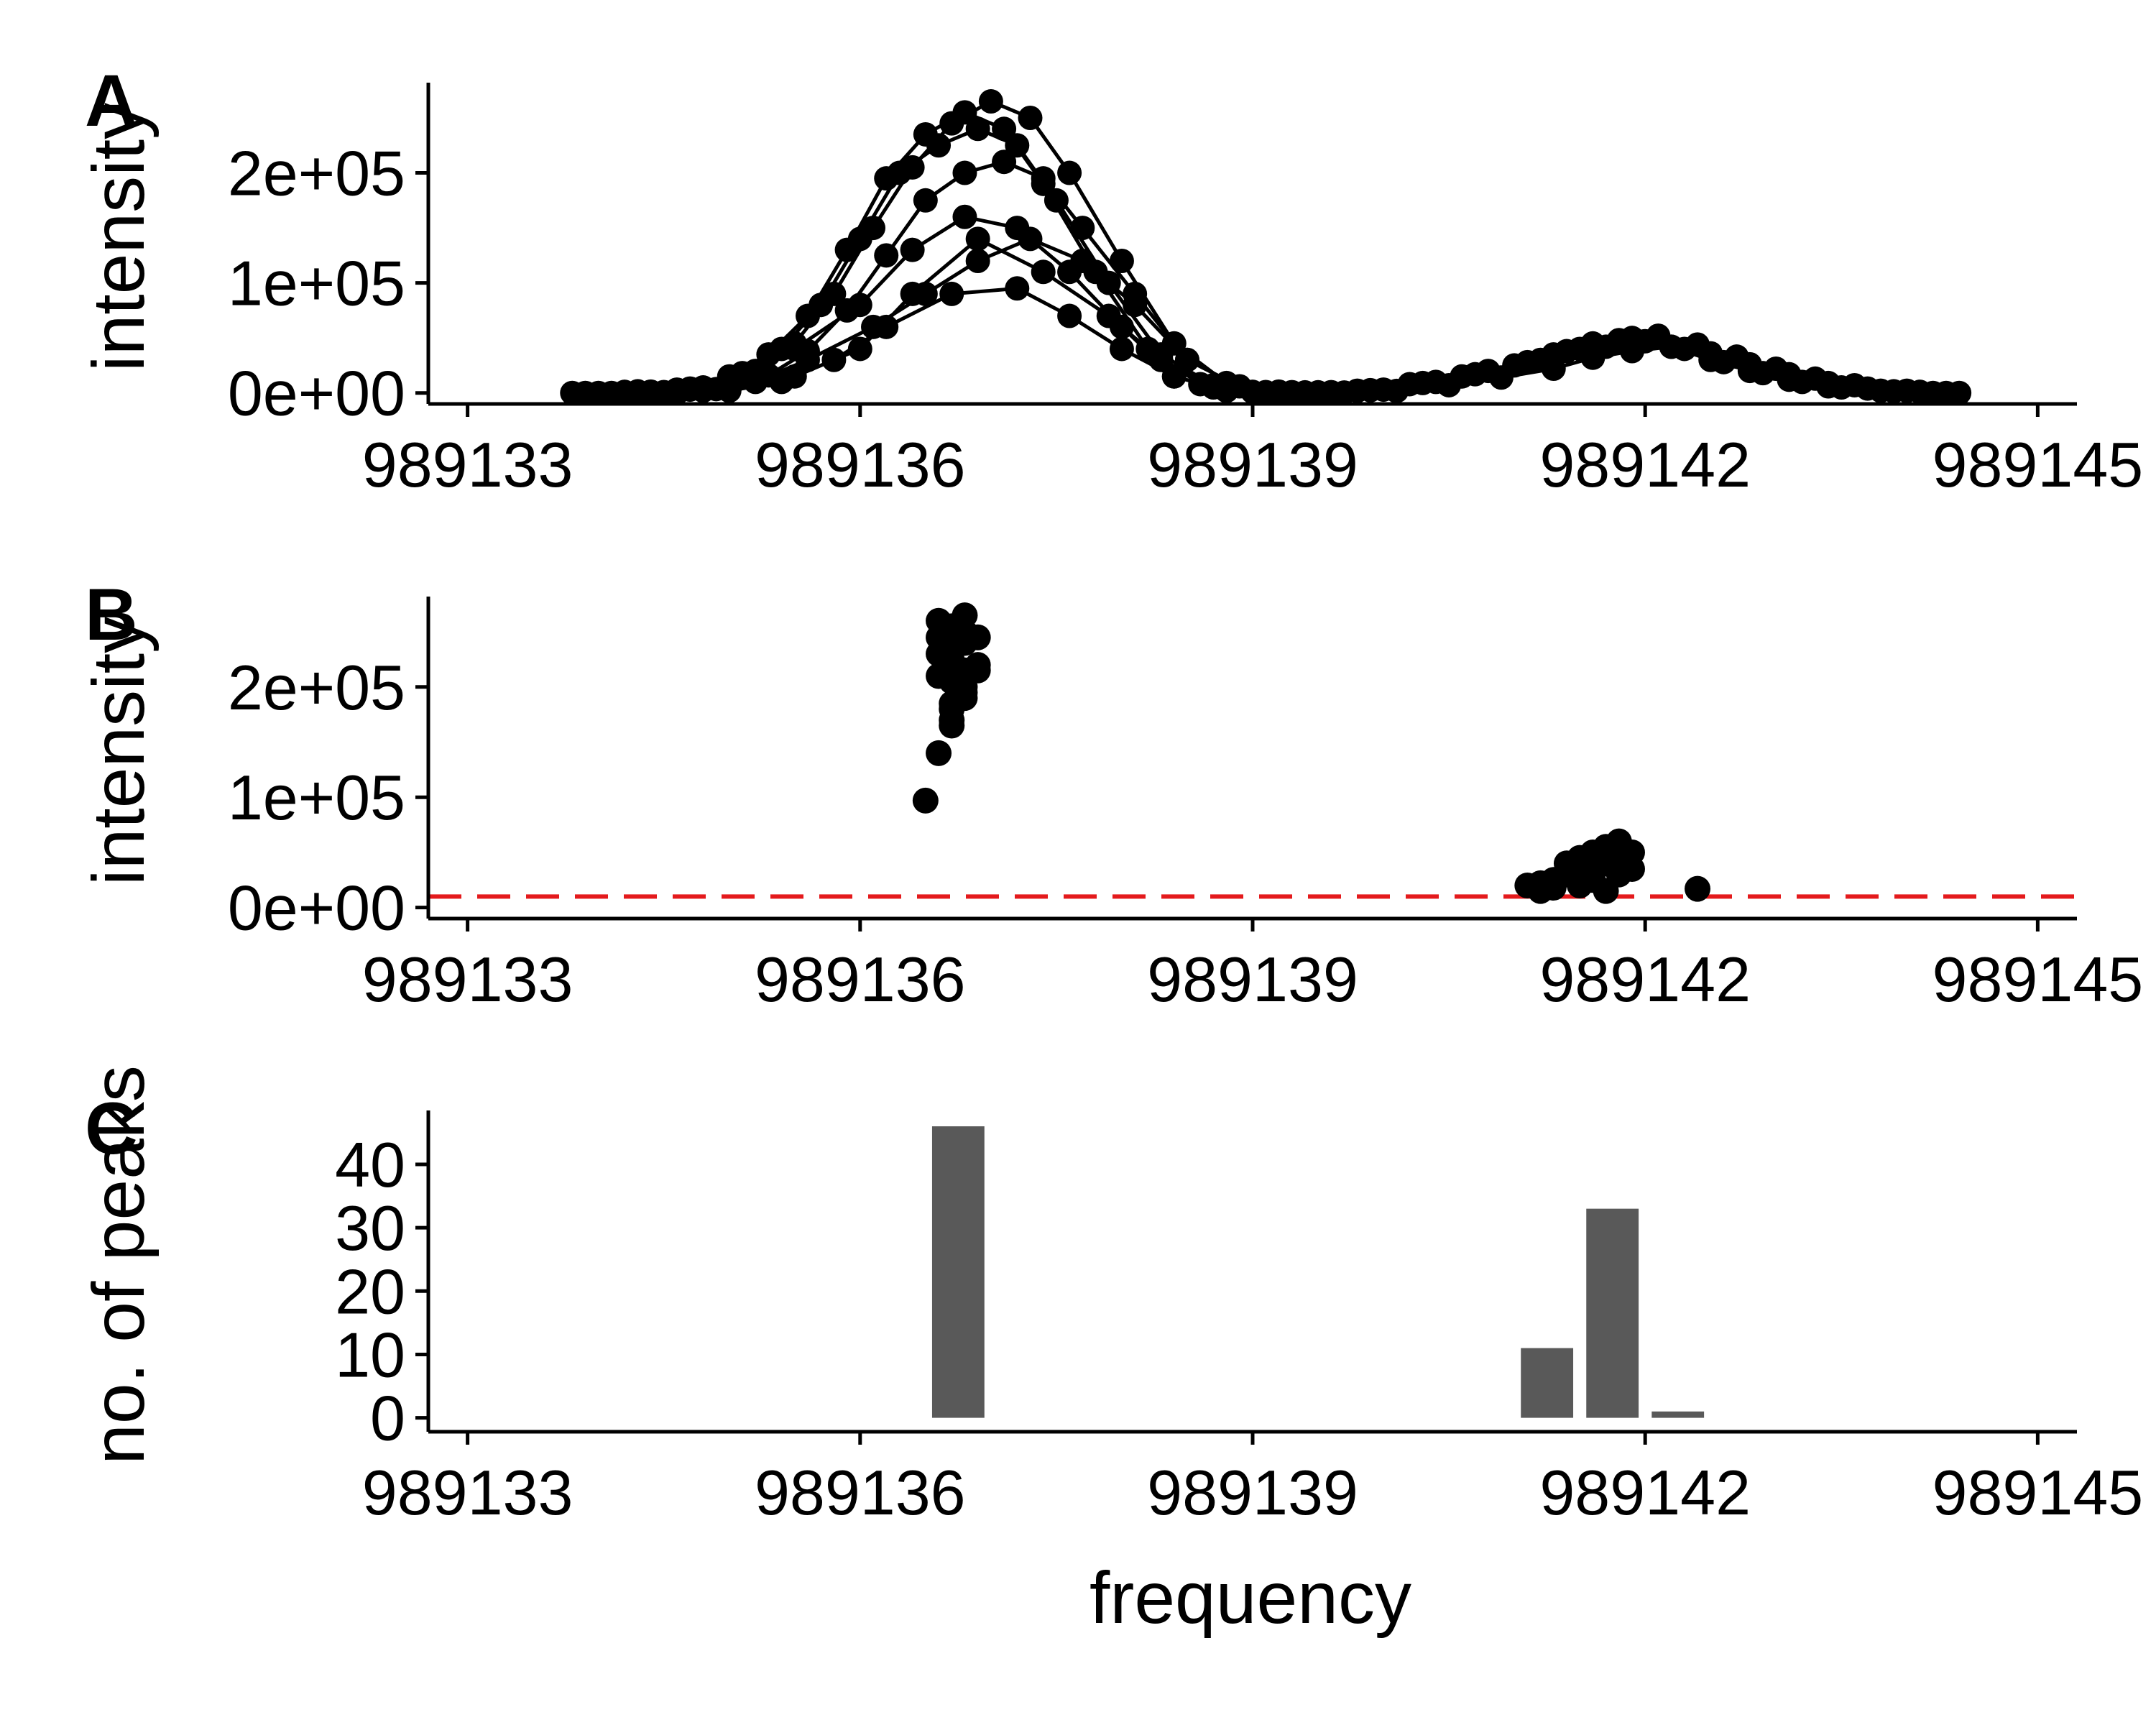  What do you see at coordinates (2038, 464) in the screenshot?
I see `panel-a-x-tick-label: 989145` at bounding box center [2038, 464].